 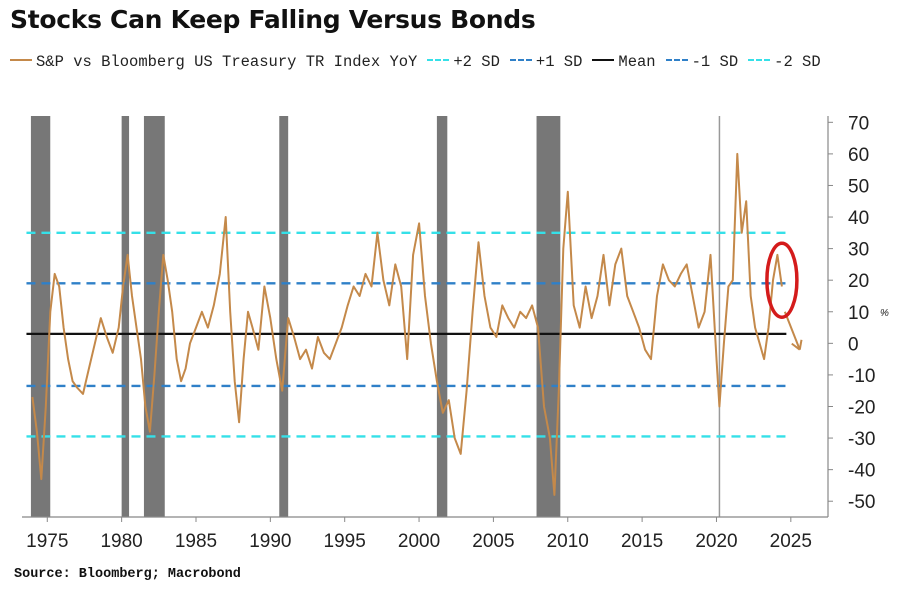 What do you see at coordinates (861, 407) in the screenshot?
I see `y-tick-label: -20` at bounding box center [861, 407].